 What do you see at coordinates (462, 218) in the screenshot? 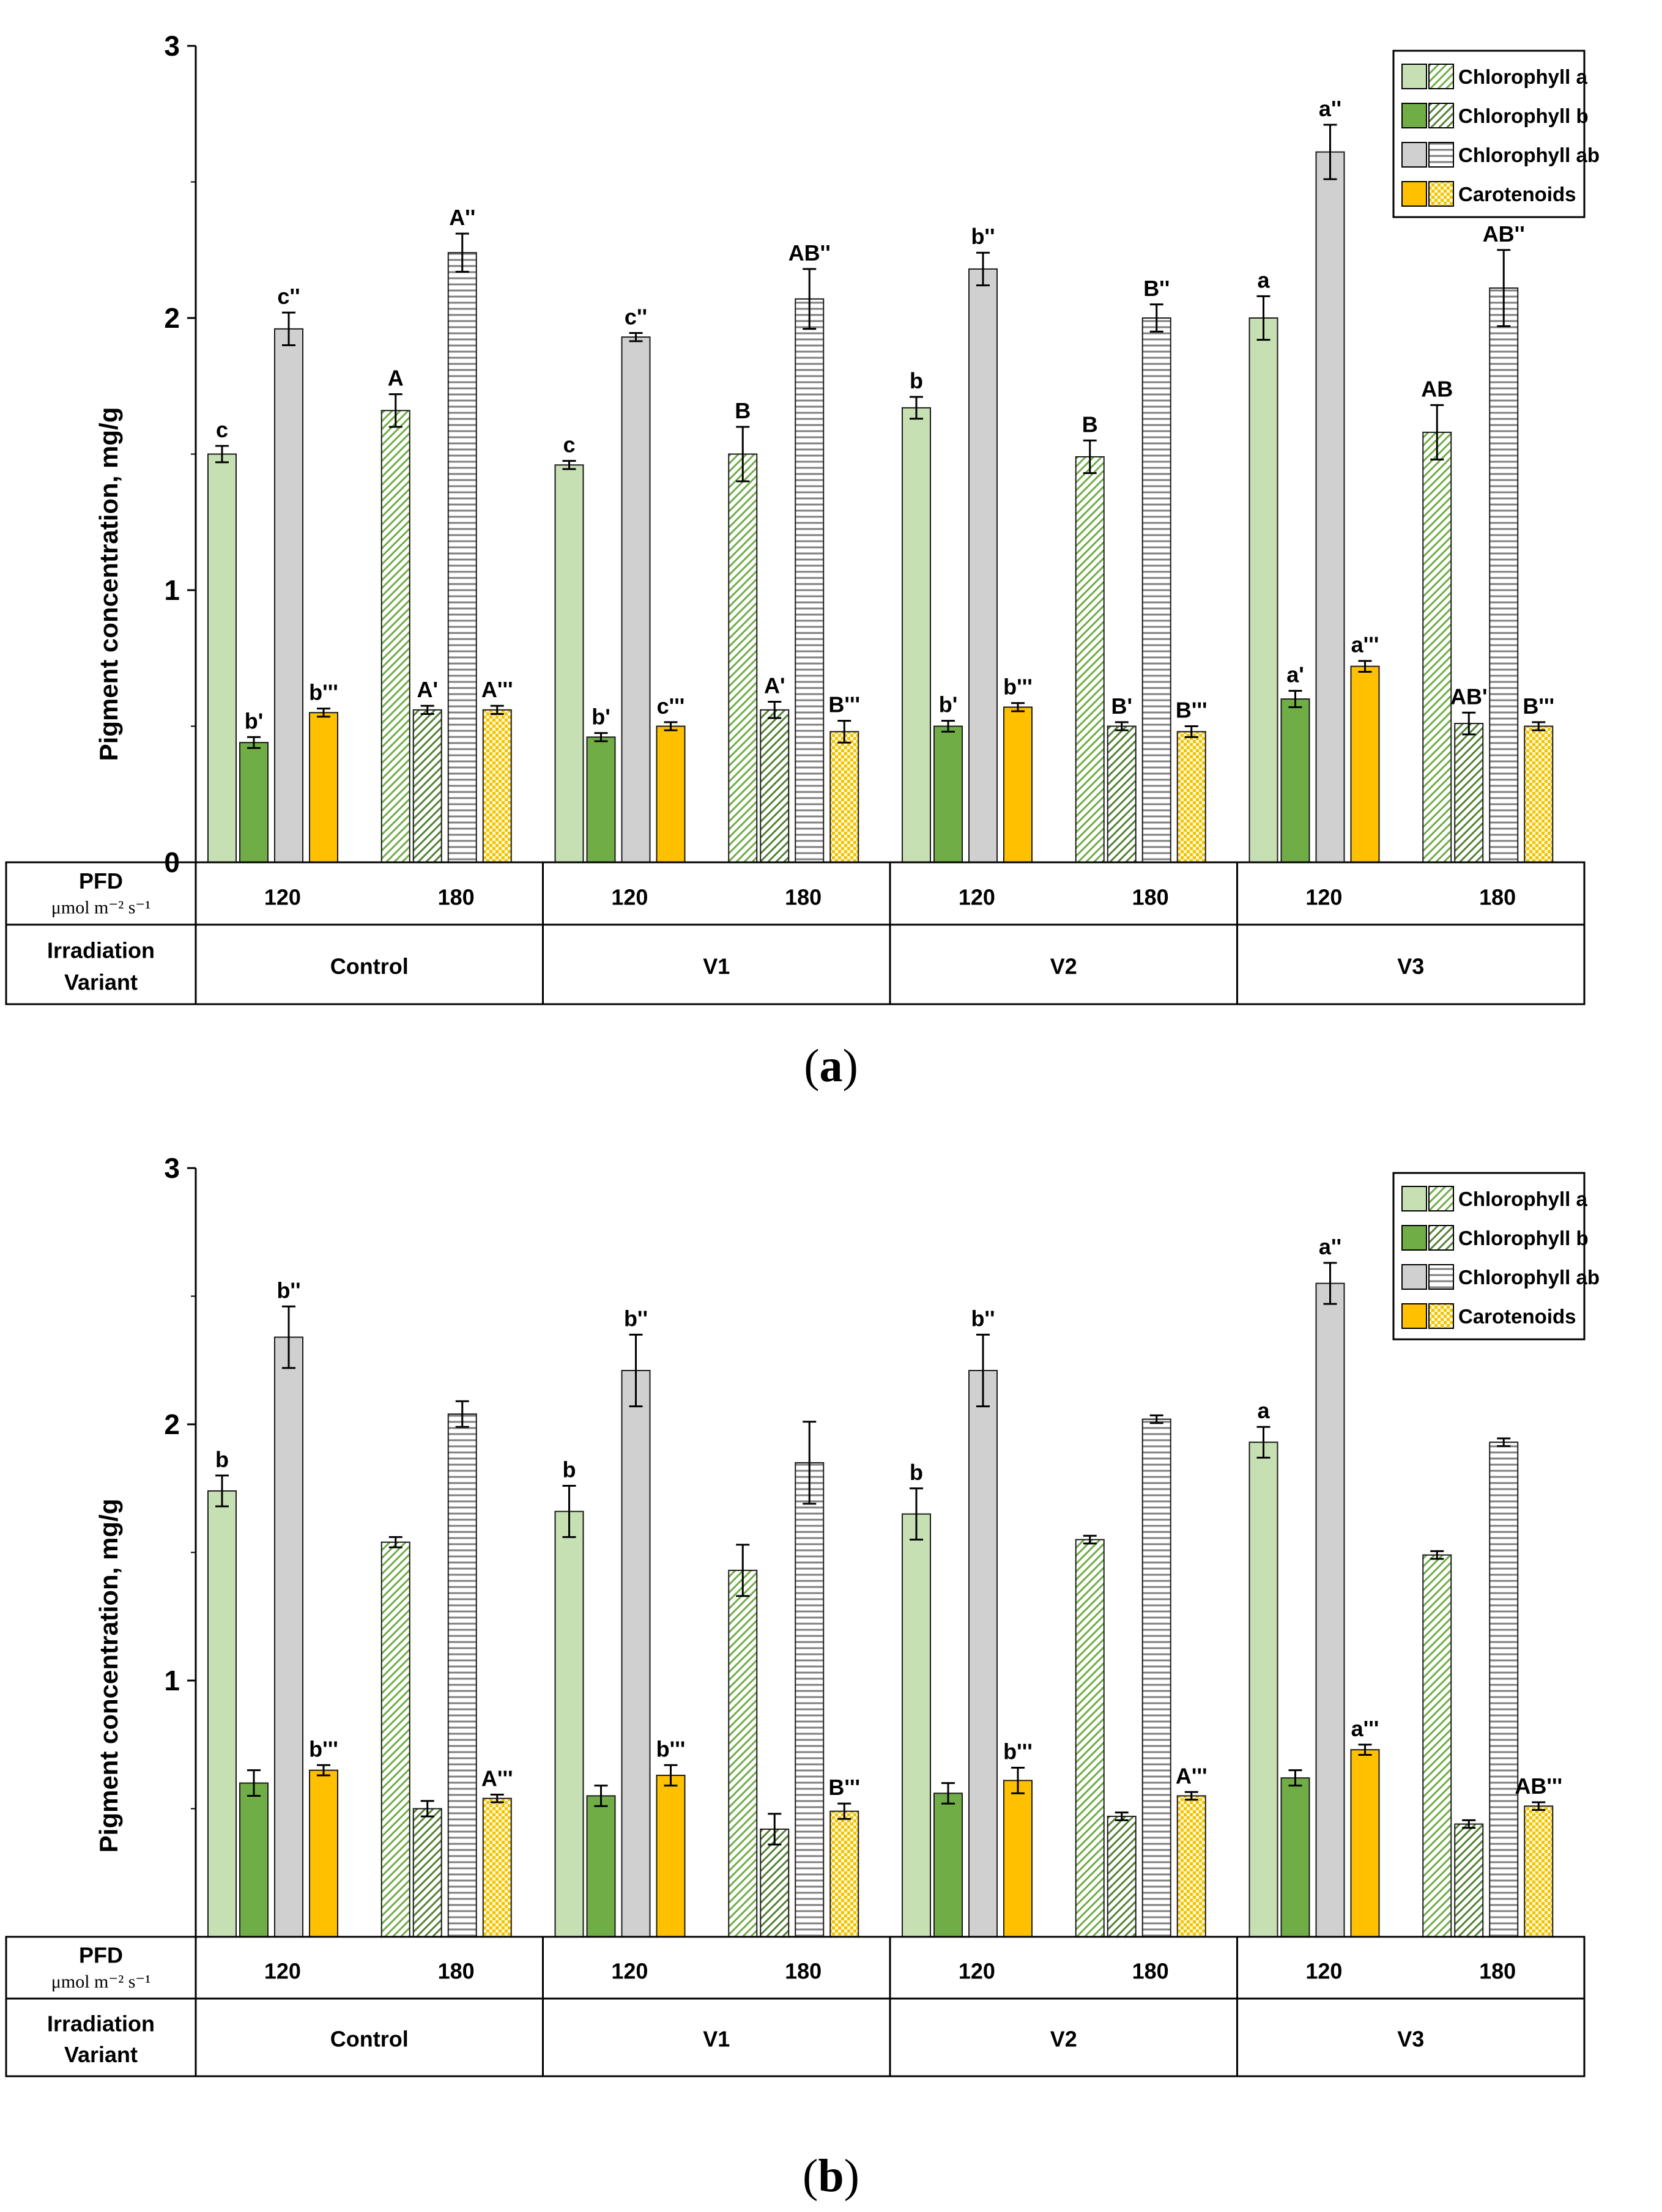
I see `significance-letter: A''` at bounding box center [462, 218].